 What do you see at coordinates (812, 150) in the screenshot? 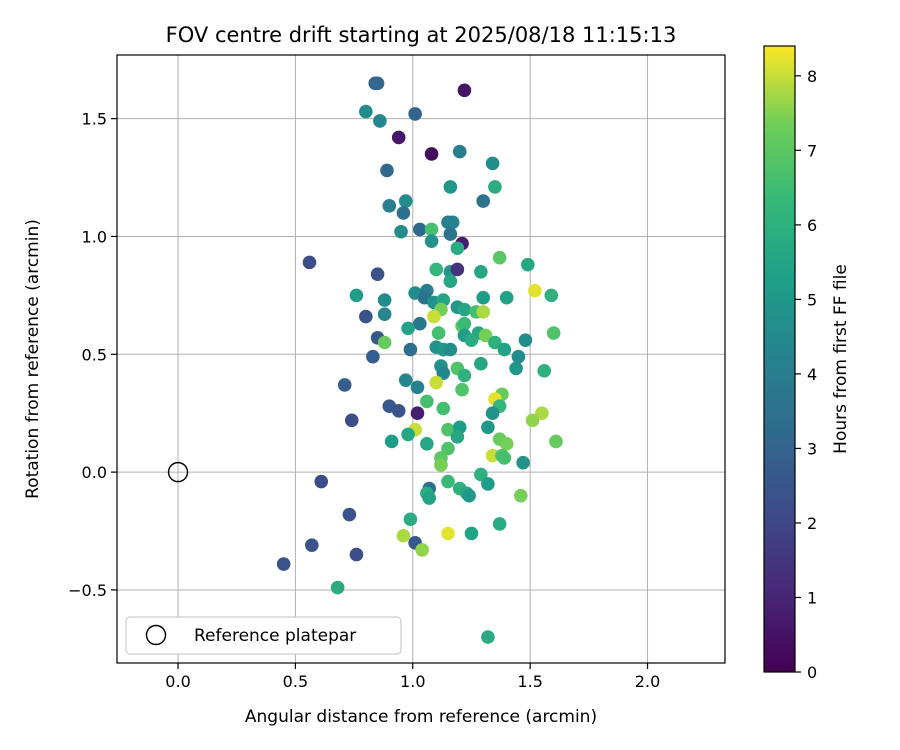
I see `colorbar-tick-label: 7` at bounding box center [812, 150].